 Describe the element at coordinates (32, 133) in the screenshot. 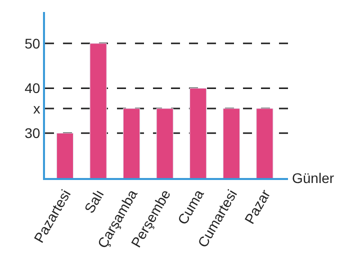

I see `y-tick-label: 30` at that location.